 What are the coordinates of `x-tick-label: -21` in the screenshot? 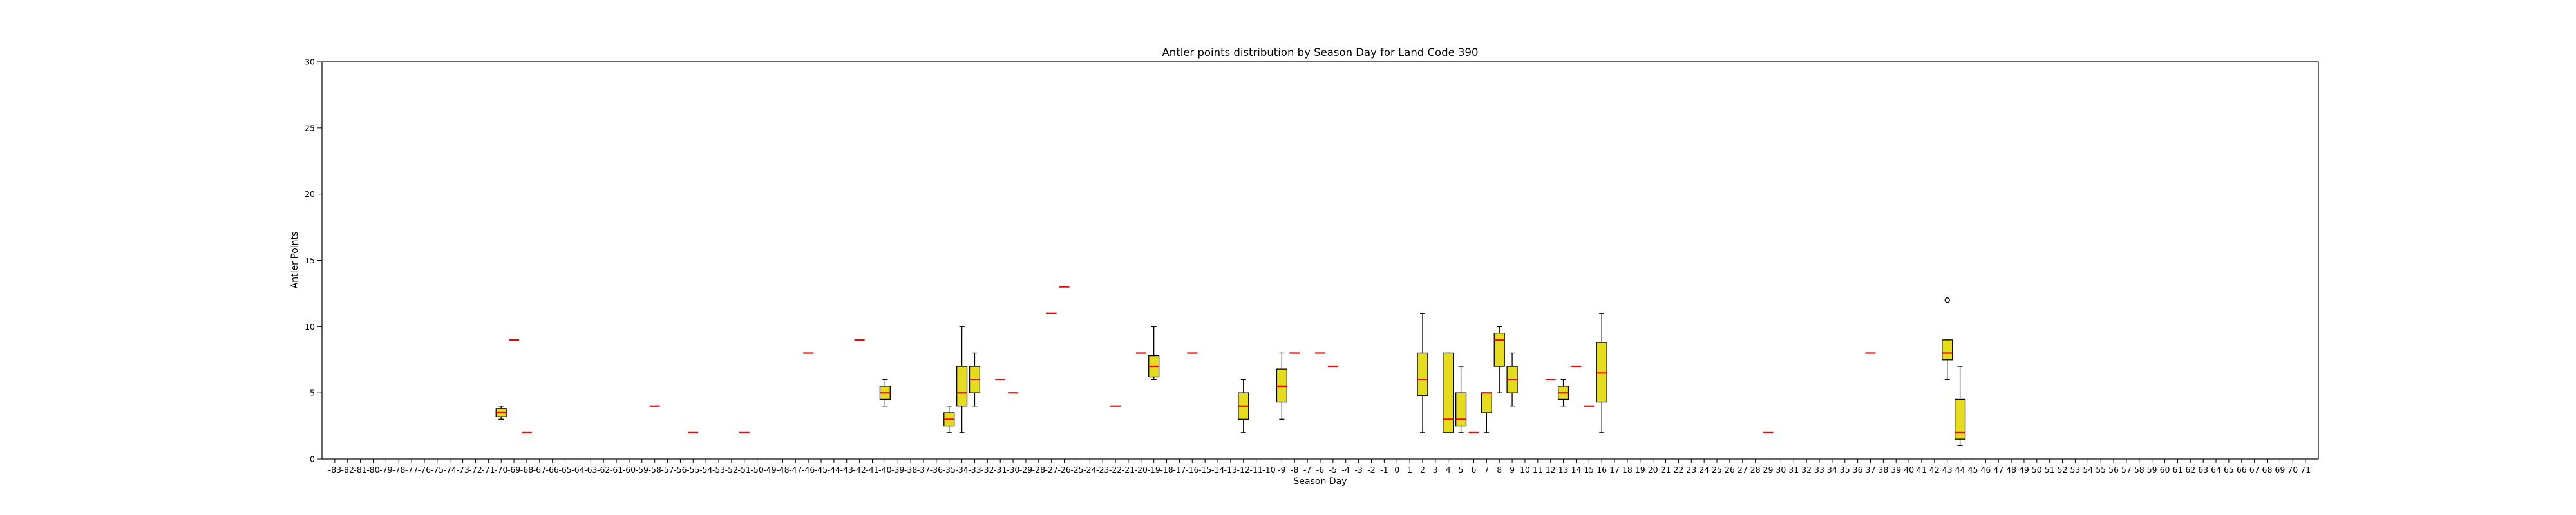 It's located at (1128, 470).